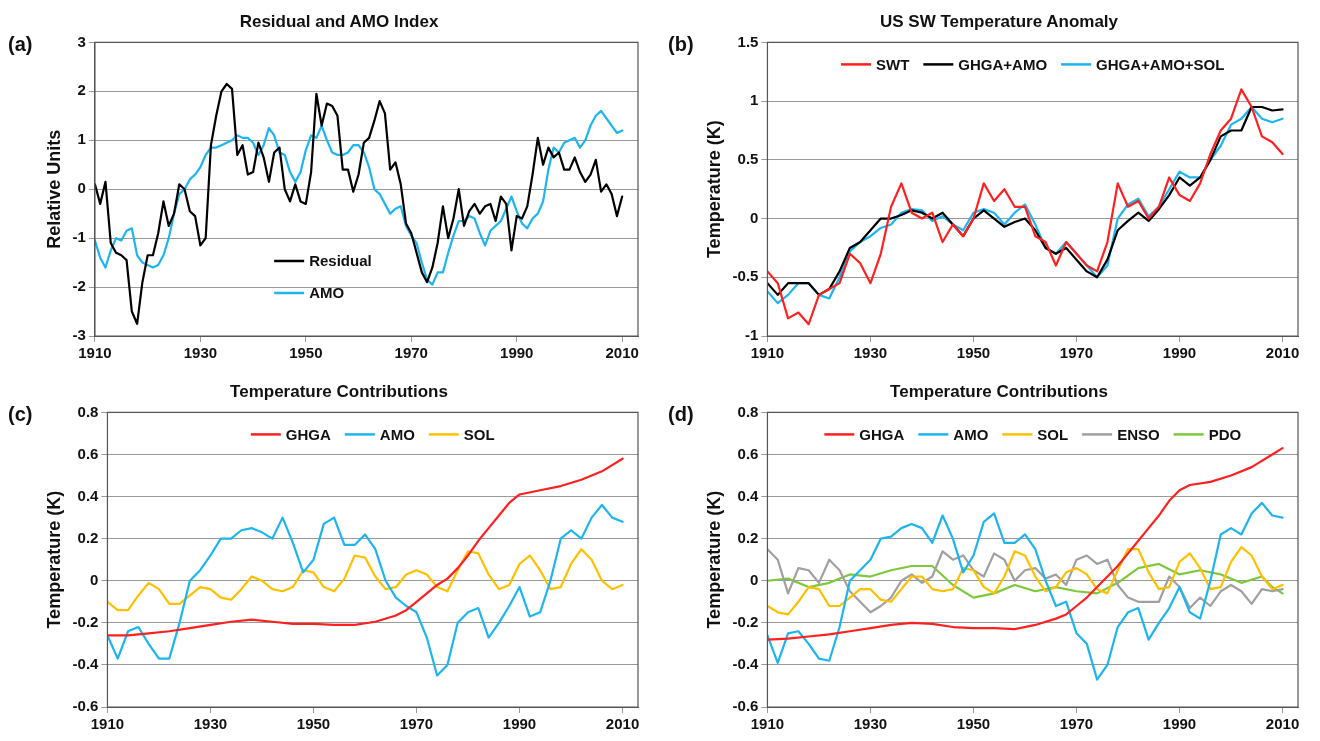 Image resolution: width=1320 pixels, height=741 pixels. I want to click on y-tick-label: 3, so click(81, 41).